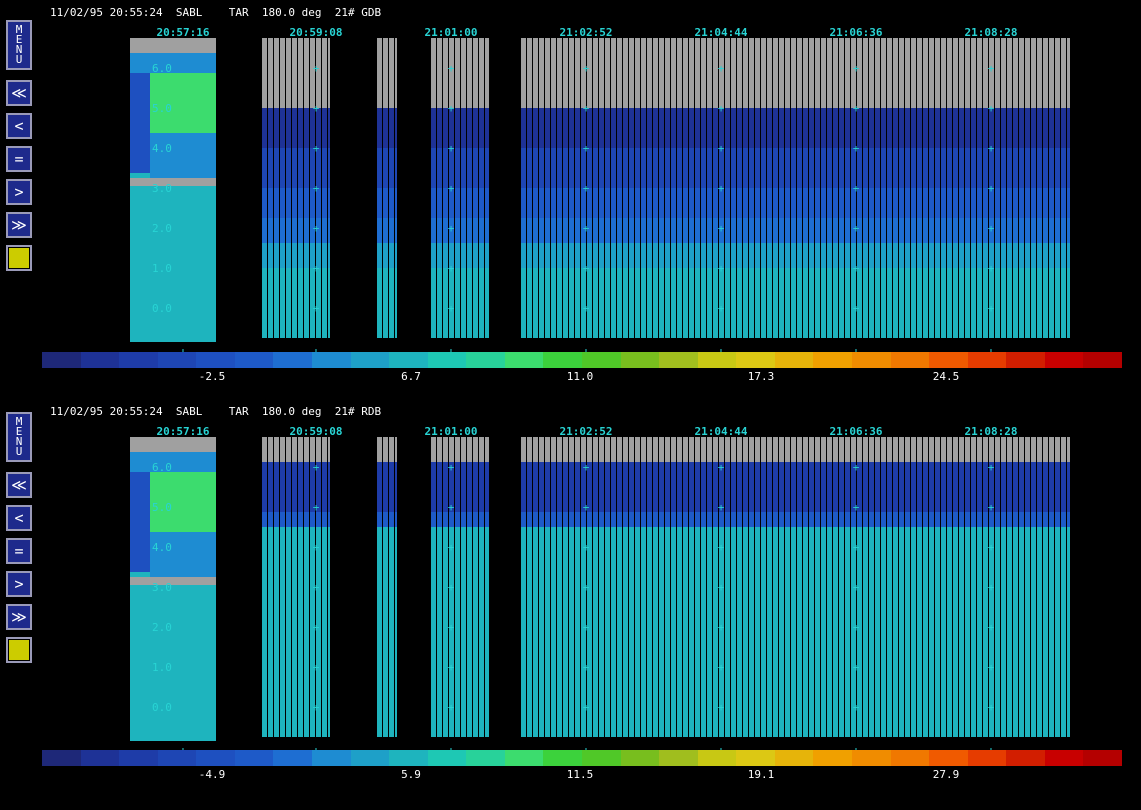 The width and height of the screenshot is (1141, 810). Describe the element at coordinates (580, 774) in the screenshot. I see `colorbar-tick-label: 11.5` at that location.